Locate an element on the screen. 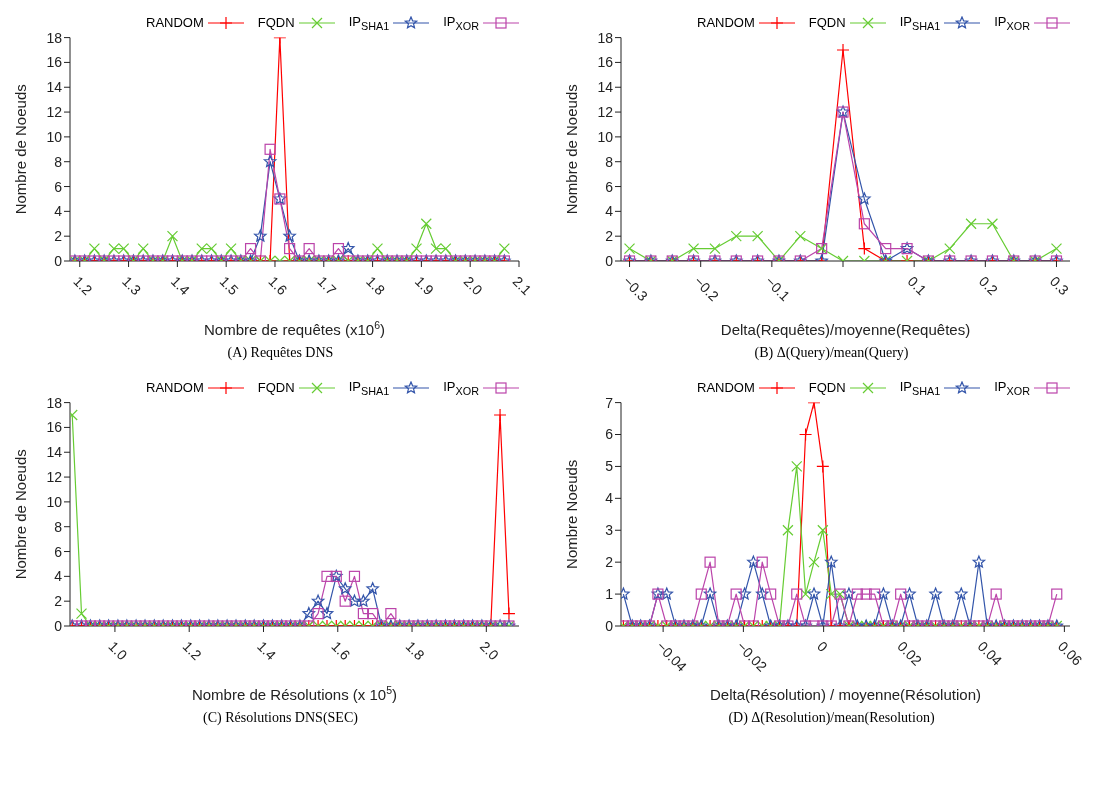 The height and width of the screenshot is (787, 1113). x-axis-title: Nombre de Résolutions (x 10$^{5}$) is located at coordinates (294, 693).